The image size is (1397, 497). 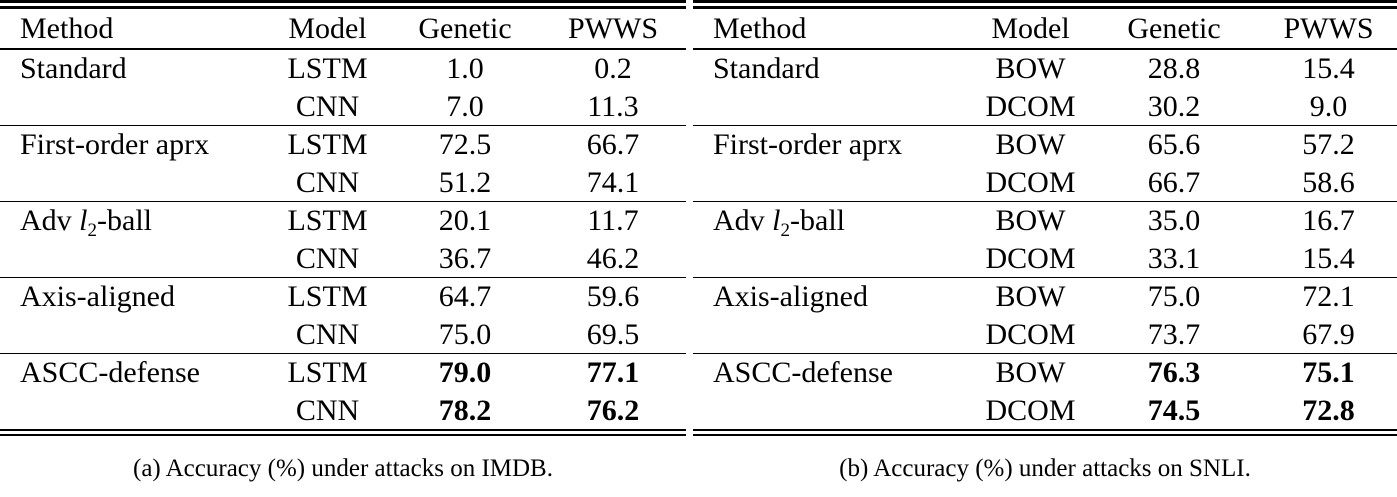 I want to click on header-method: Method, so click(x=67, y=28).